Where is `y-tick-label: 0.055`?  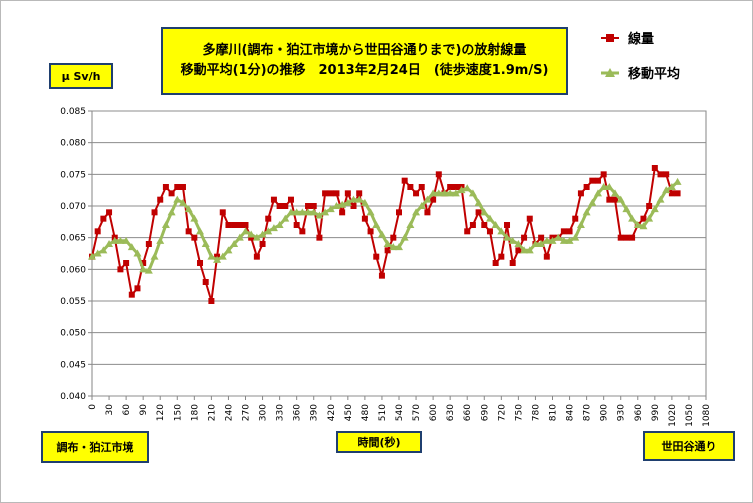 y-tick-label: 0.055 is located at coordinates (73, 302).